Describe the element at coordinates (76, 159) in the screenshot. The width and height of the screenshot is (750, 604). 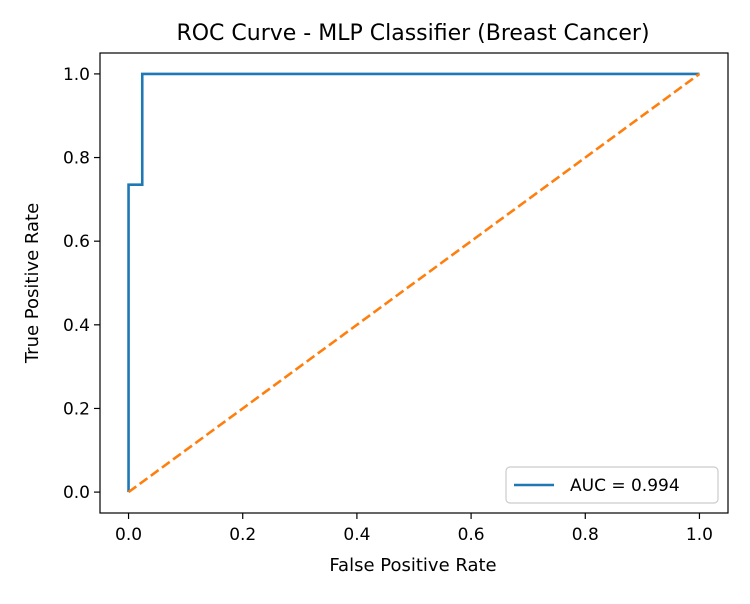
I see `y-tick-label: 0.8` at that location.